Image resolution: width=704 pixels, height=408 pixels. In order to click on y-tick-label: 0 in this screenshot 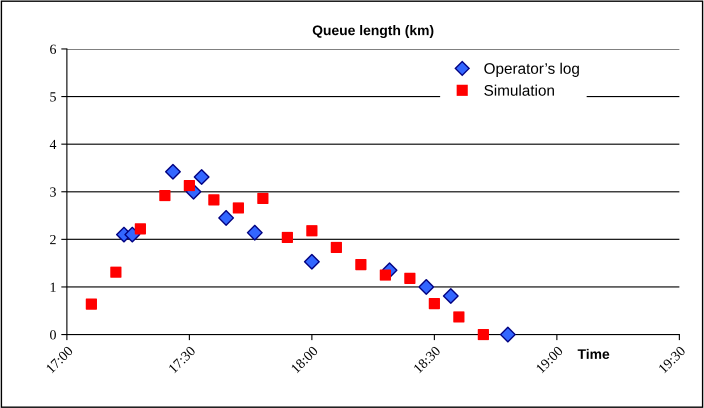, I will do `click(53, 335)`.